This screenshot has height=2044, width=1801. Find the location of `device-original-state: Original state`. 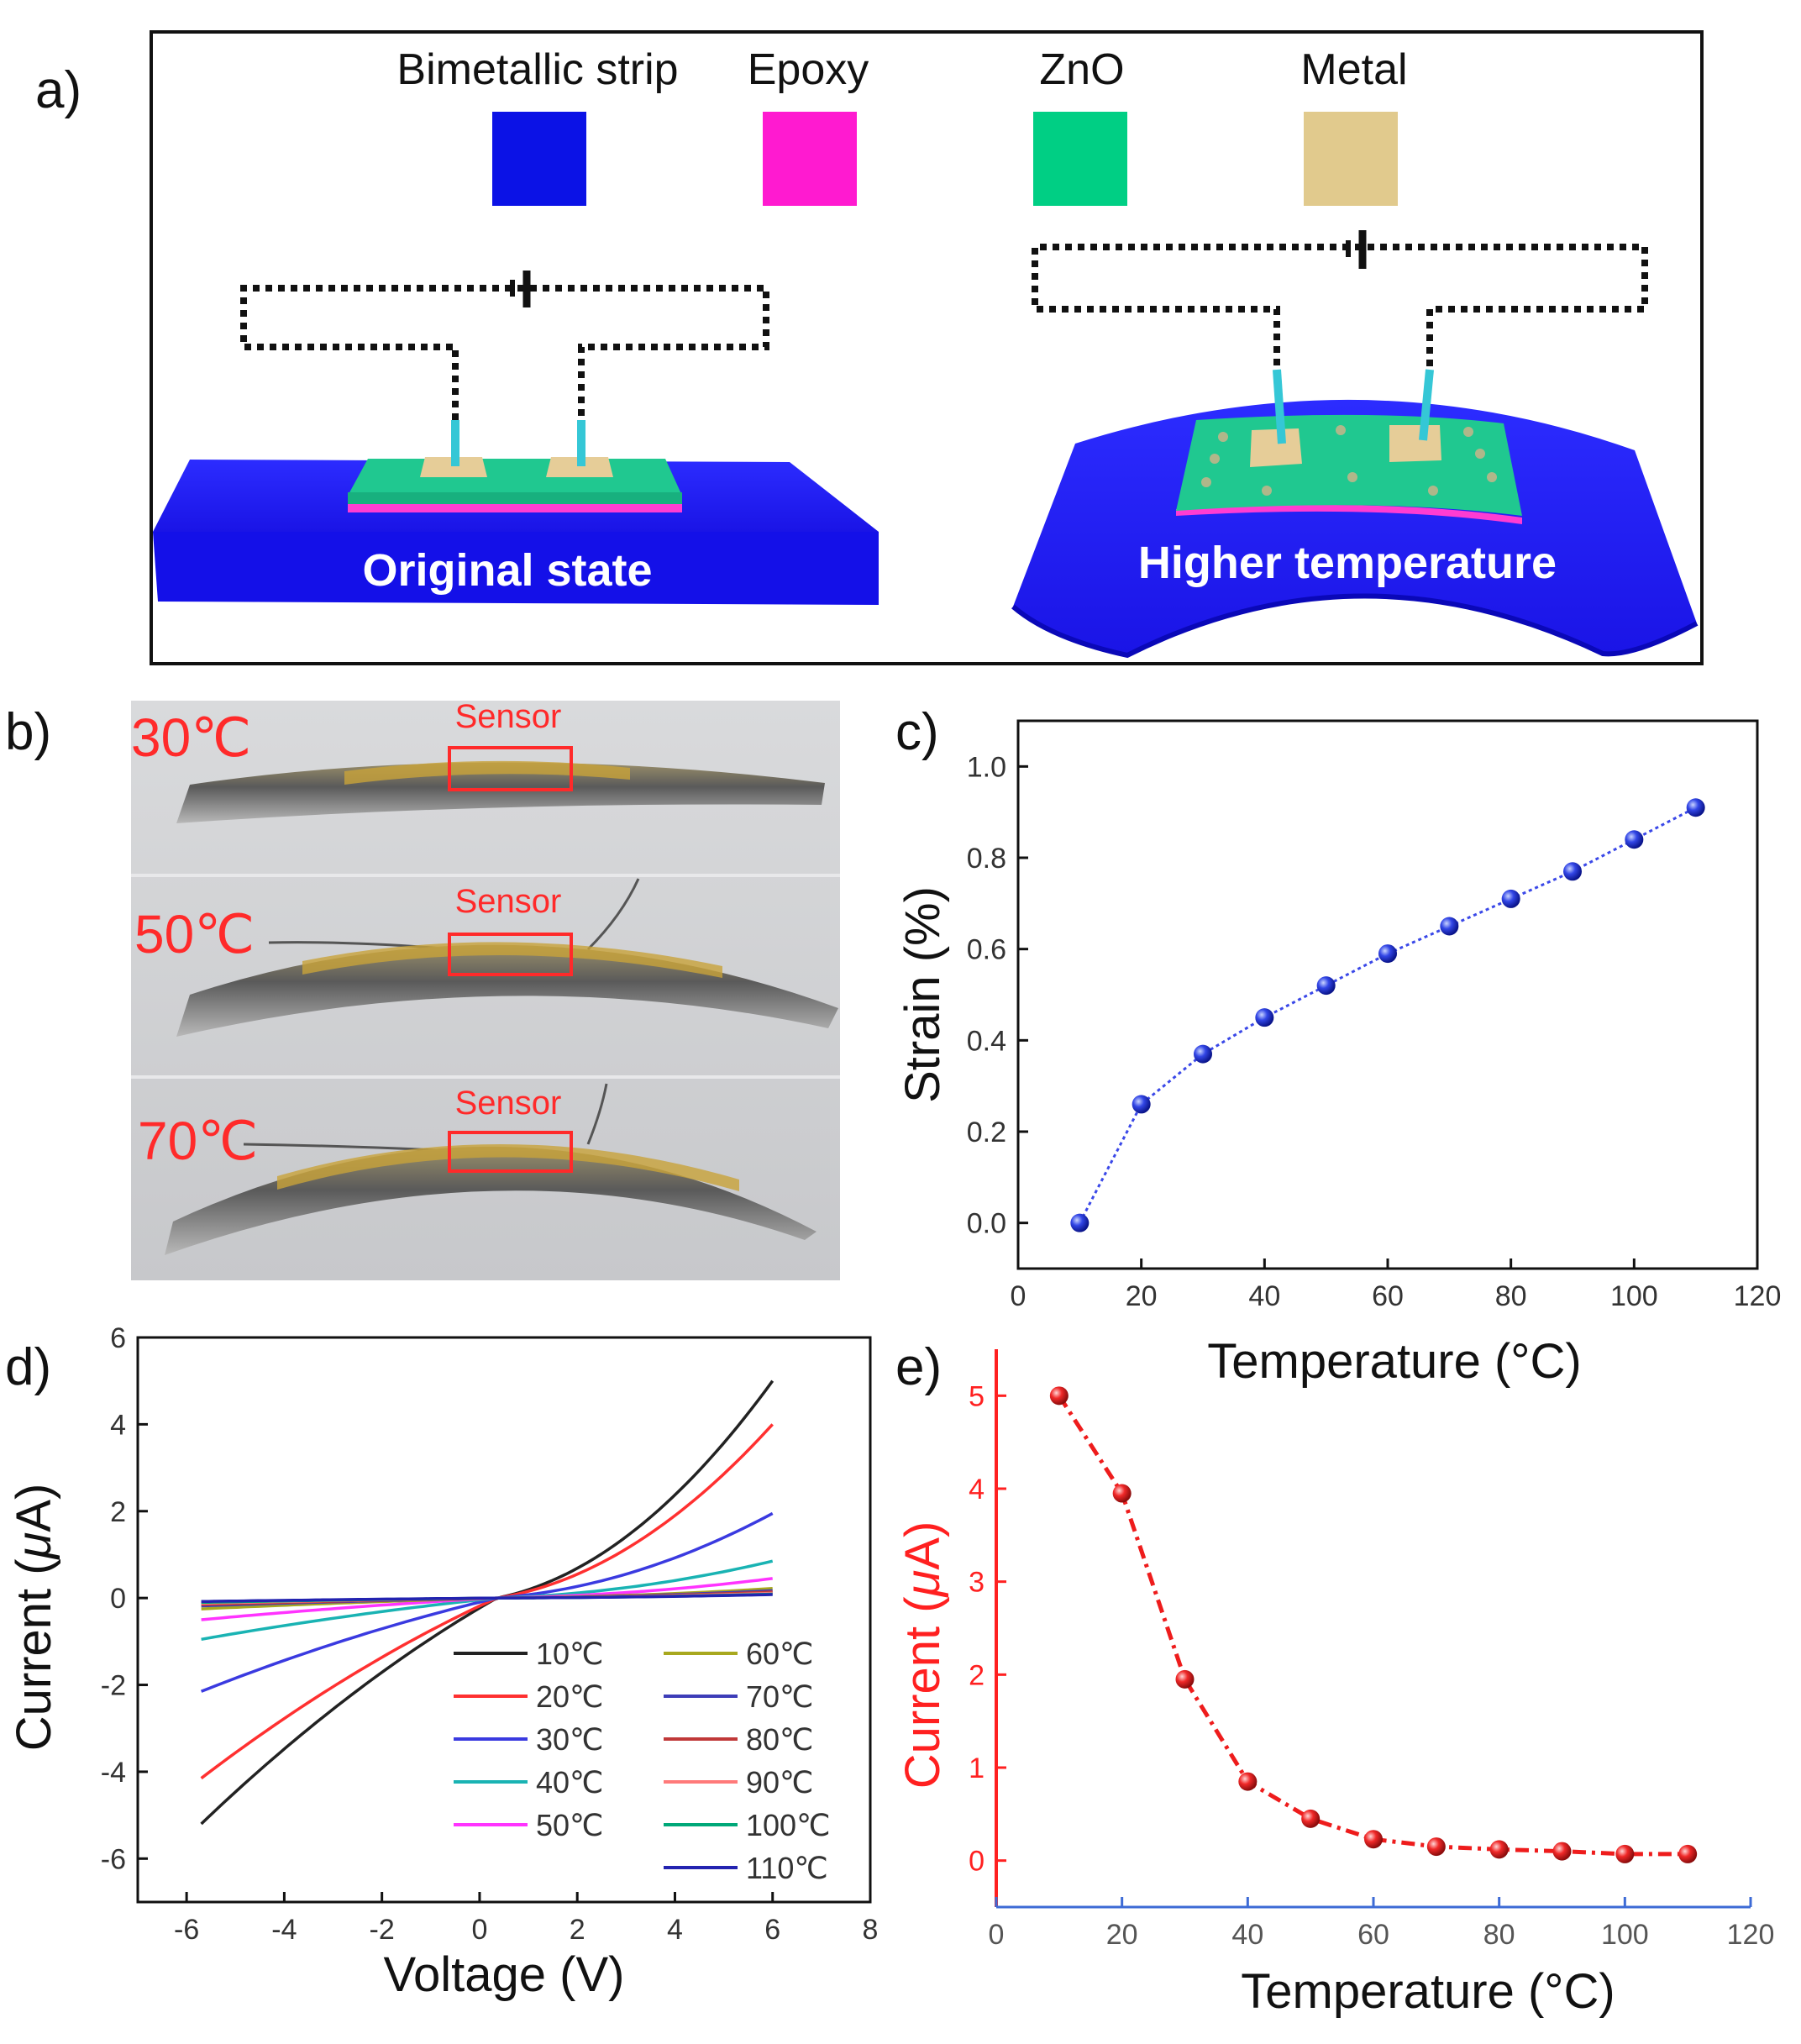

device-original-state: Original state is located at coordinates (516, 438).